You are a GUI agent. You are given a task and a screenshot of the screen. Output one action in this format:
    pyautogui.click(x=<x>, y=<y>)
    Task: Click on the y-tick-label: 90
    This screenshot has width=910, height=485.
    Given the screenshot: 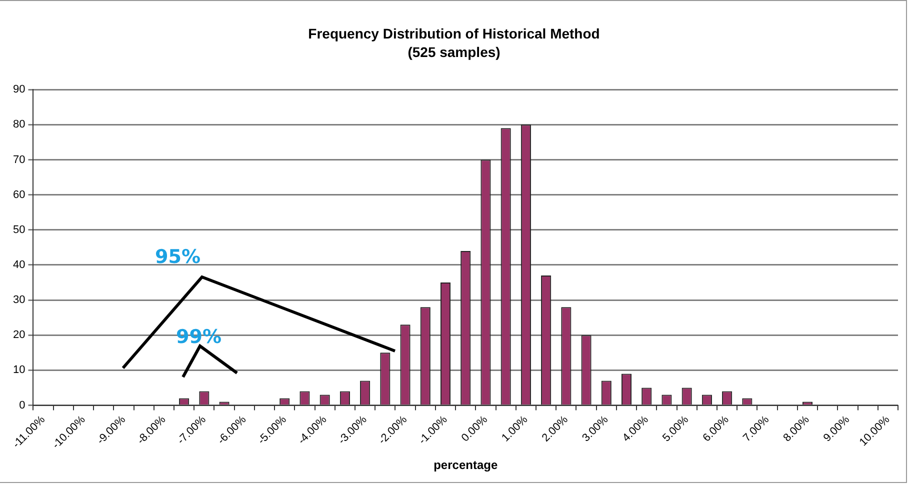 What is the action you would take?
    pyautogui.click(x=19, y=90)
    